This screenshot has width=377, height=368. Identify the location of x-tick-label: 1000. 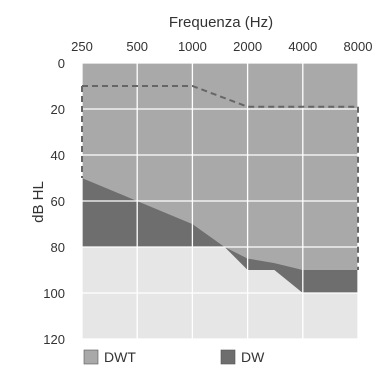
(192, 46).